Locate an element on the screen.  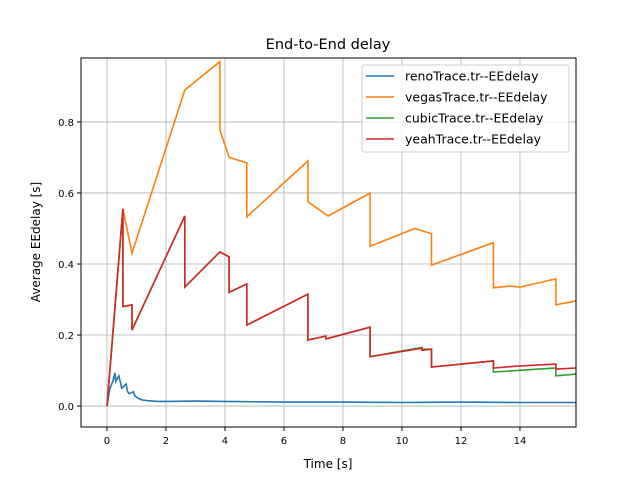
chart-title: End-to-End delay is located at coordinates (328, 45).